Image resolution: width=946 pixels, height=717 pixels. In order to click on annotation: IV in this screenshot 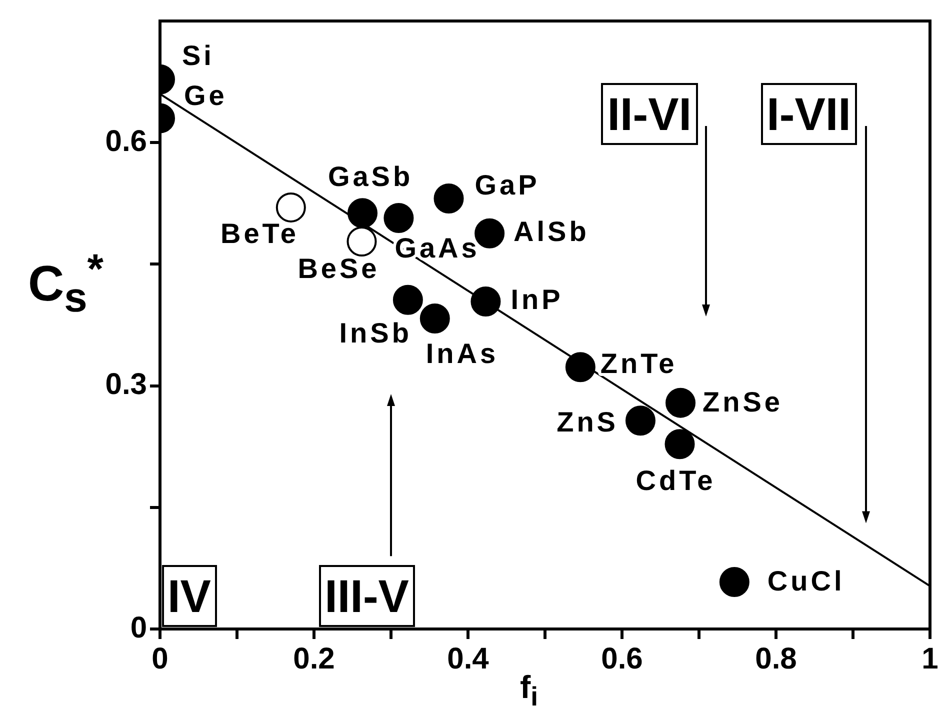, I will do `click(189, 595)`.